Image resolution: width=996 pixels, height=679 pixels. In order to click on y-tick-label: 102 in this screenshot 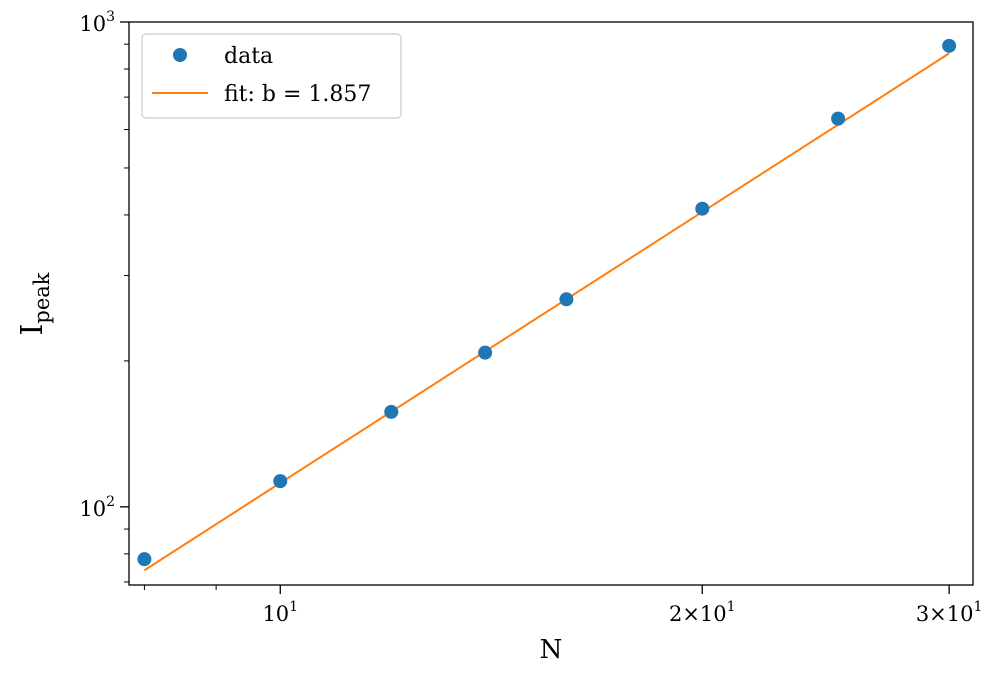, I will do `click(97, 507)`.